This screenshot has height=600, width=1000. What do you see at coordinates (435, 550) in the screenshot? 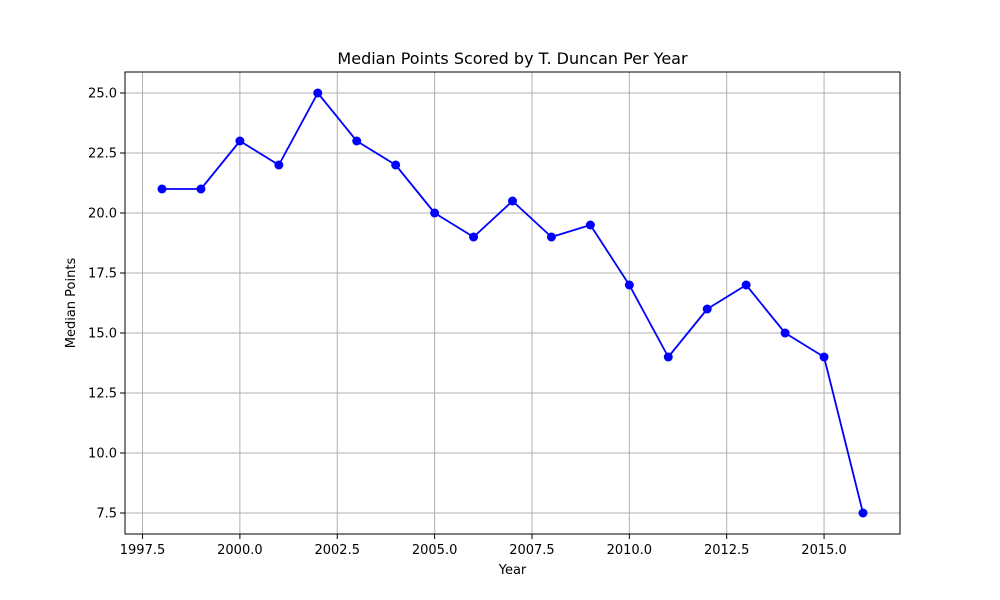
I see `x-tick-label: 2005.0` at bounding box center [435, 550].